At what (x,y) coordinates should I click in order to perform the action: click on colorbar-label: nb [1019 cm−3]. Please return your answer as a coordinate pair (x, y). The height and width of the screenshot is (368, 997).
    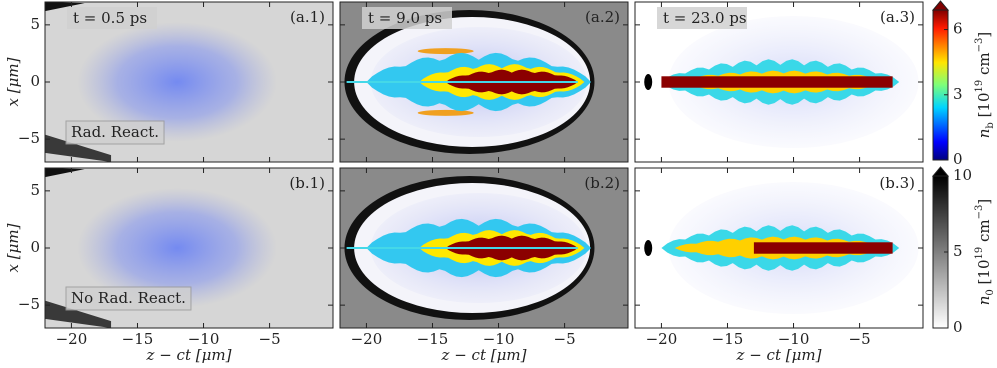
    Looking at the image, I should click on (985, 85).